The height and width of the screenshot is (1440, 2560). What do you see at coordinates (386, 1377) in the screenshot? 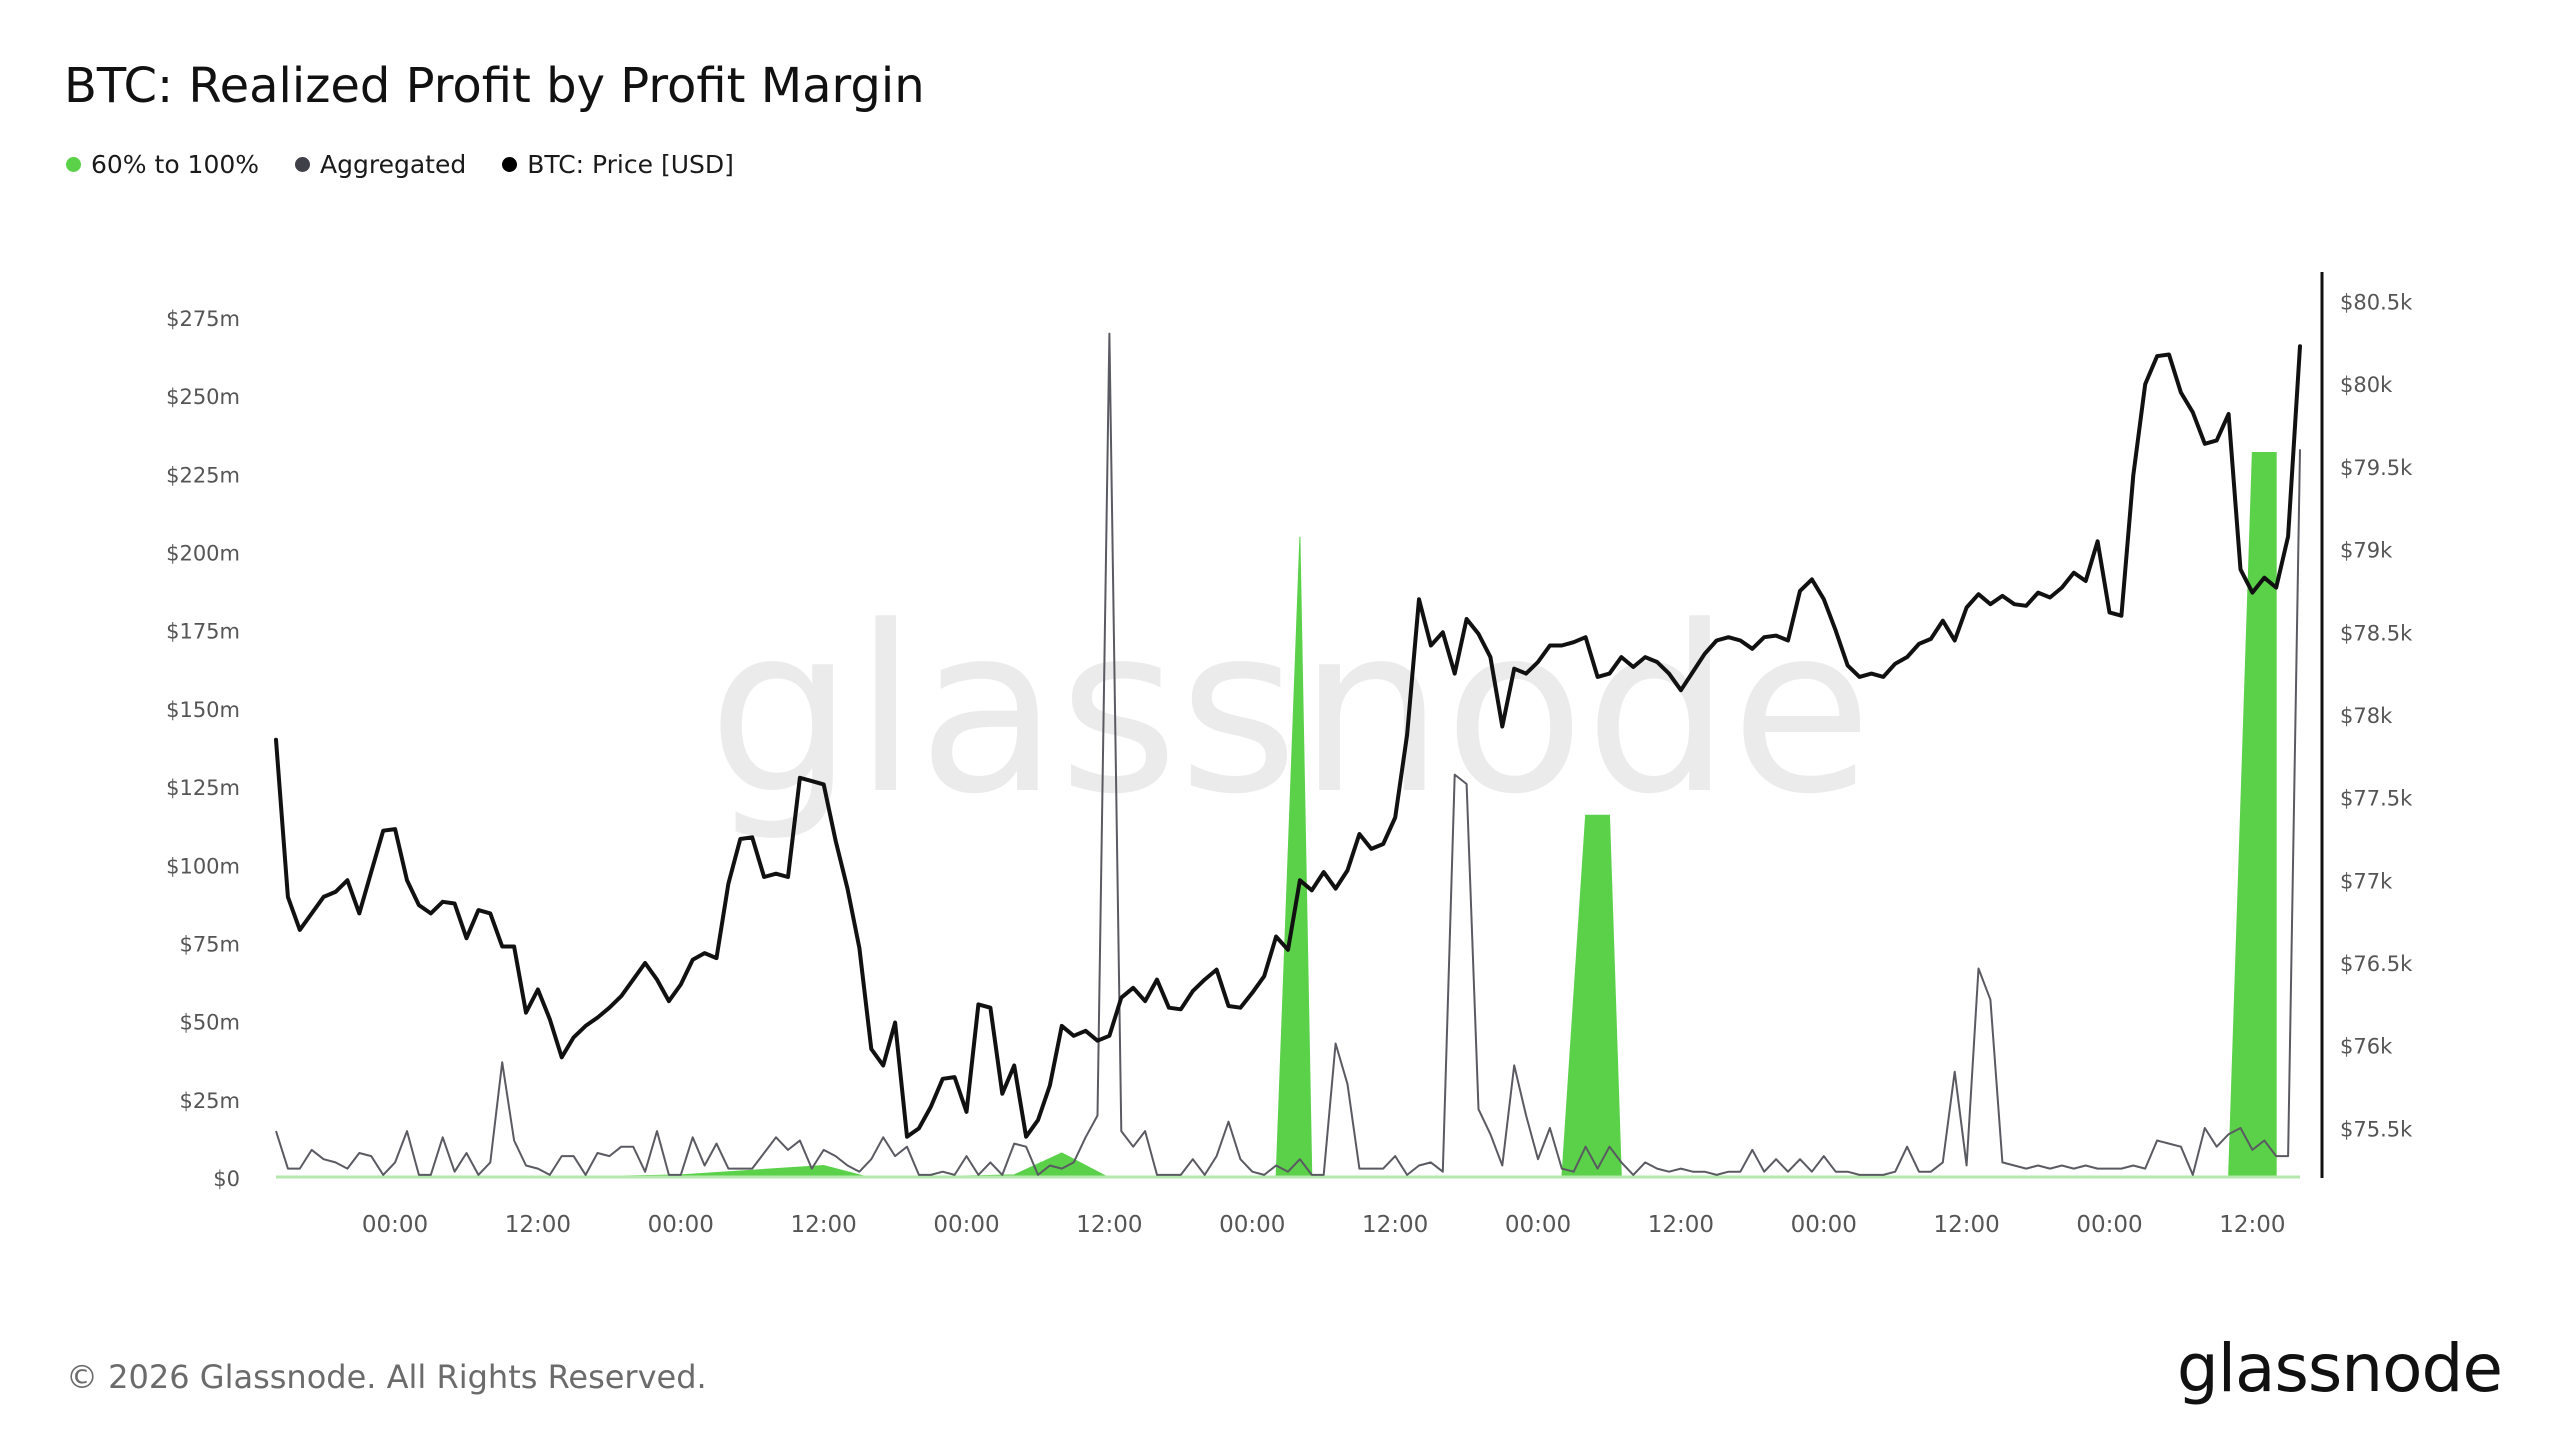
I see `copyright-footer: © 2026 Glassnode. All Rights Reserved.` at bounding box center [386, 1377].